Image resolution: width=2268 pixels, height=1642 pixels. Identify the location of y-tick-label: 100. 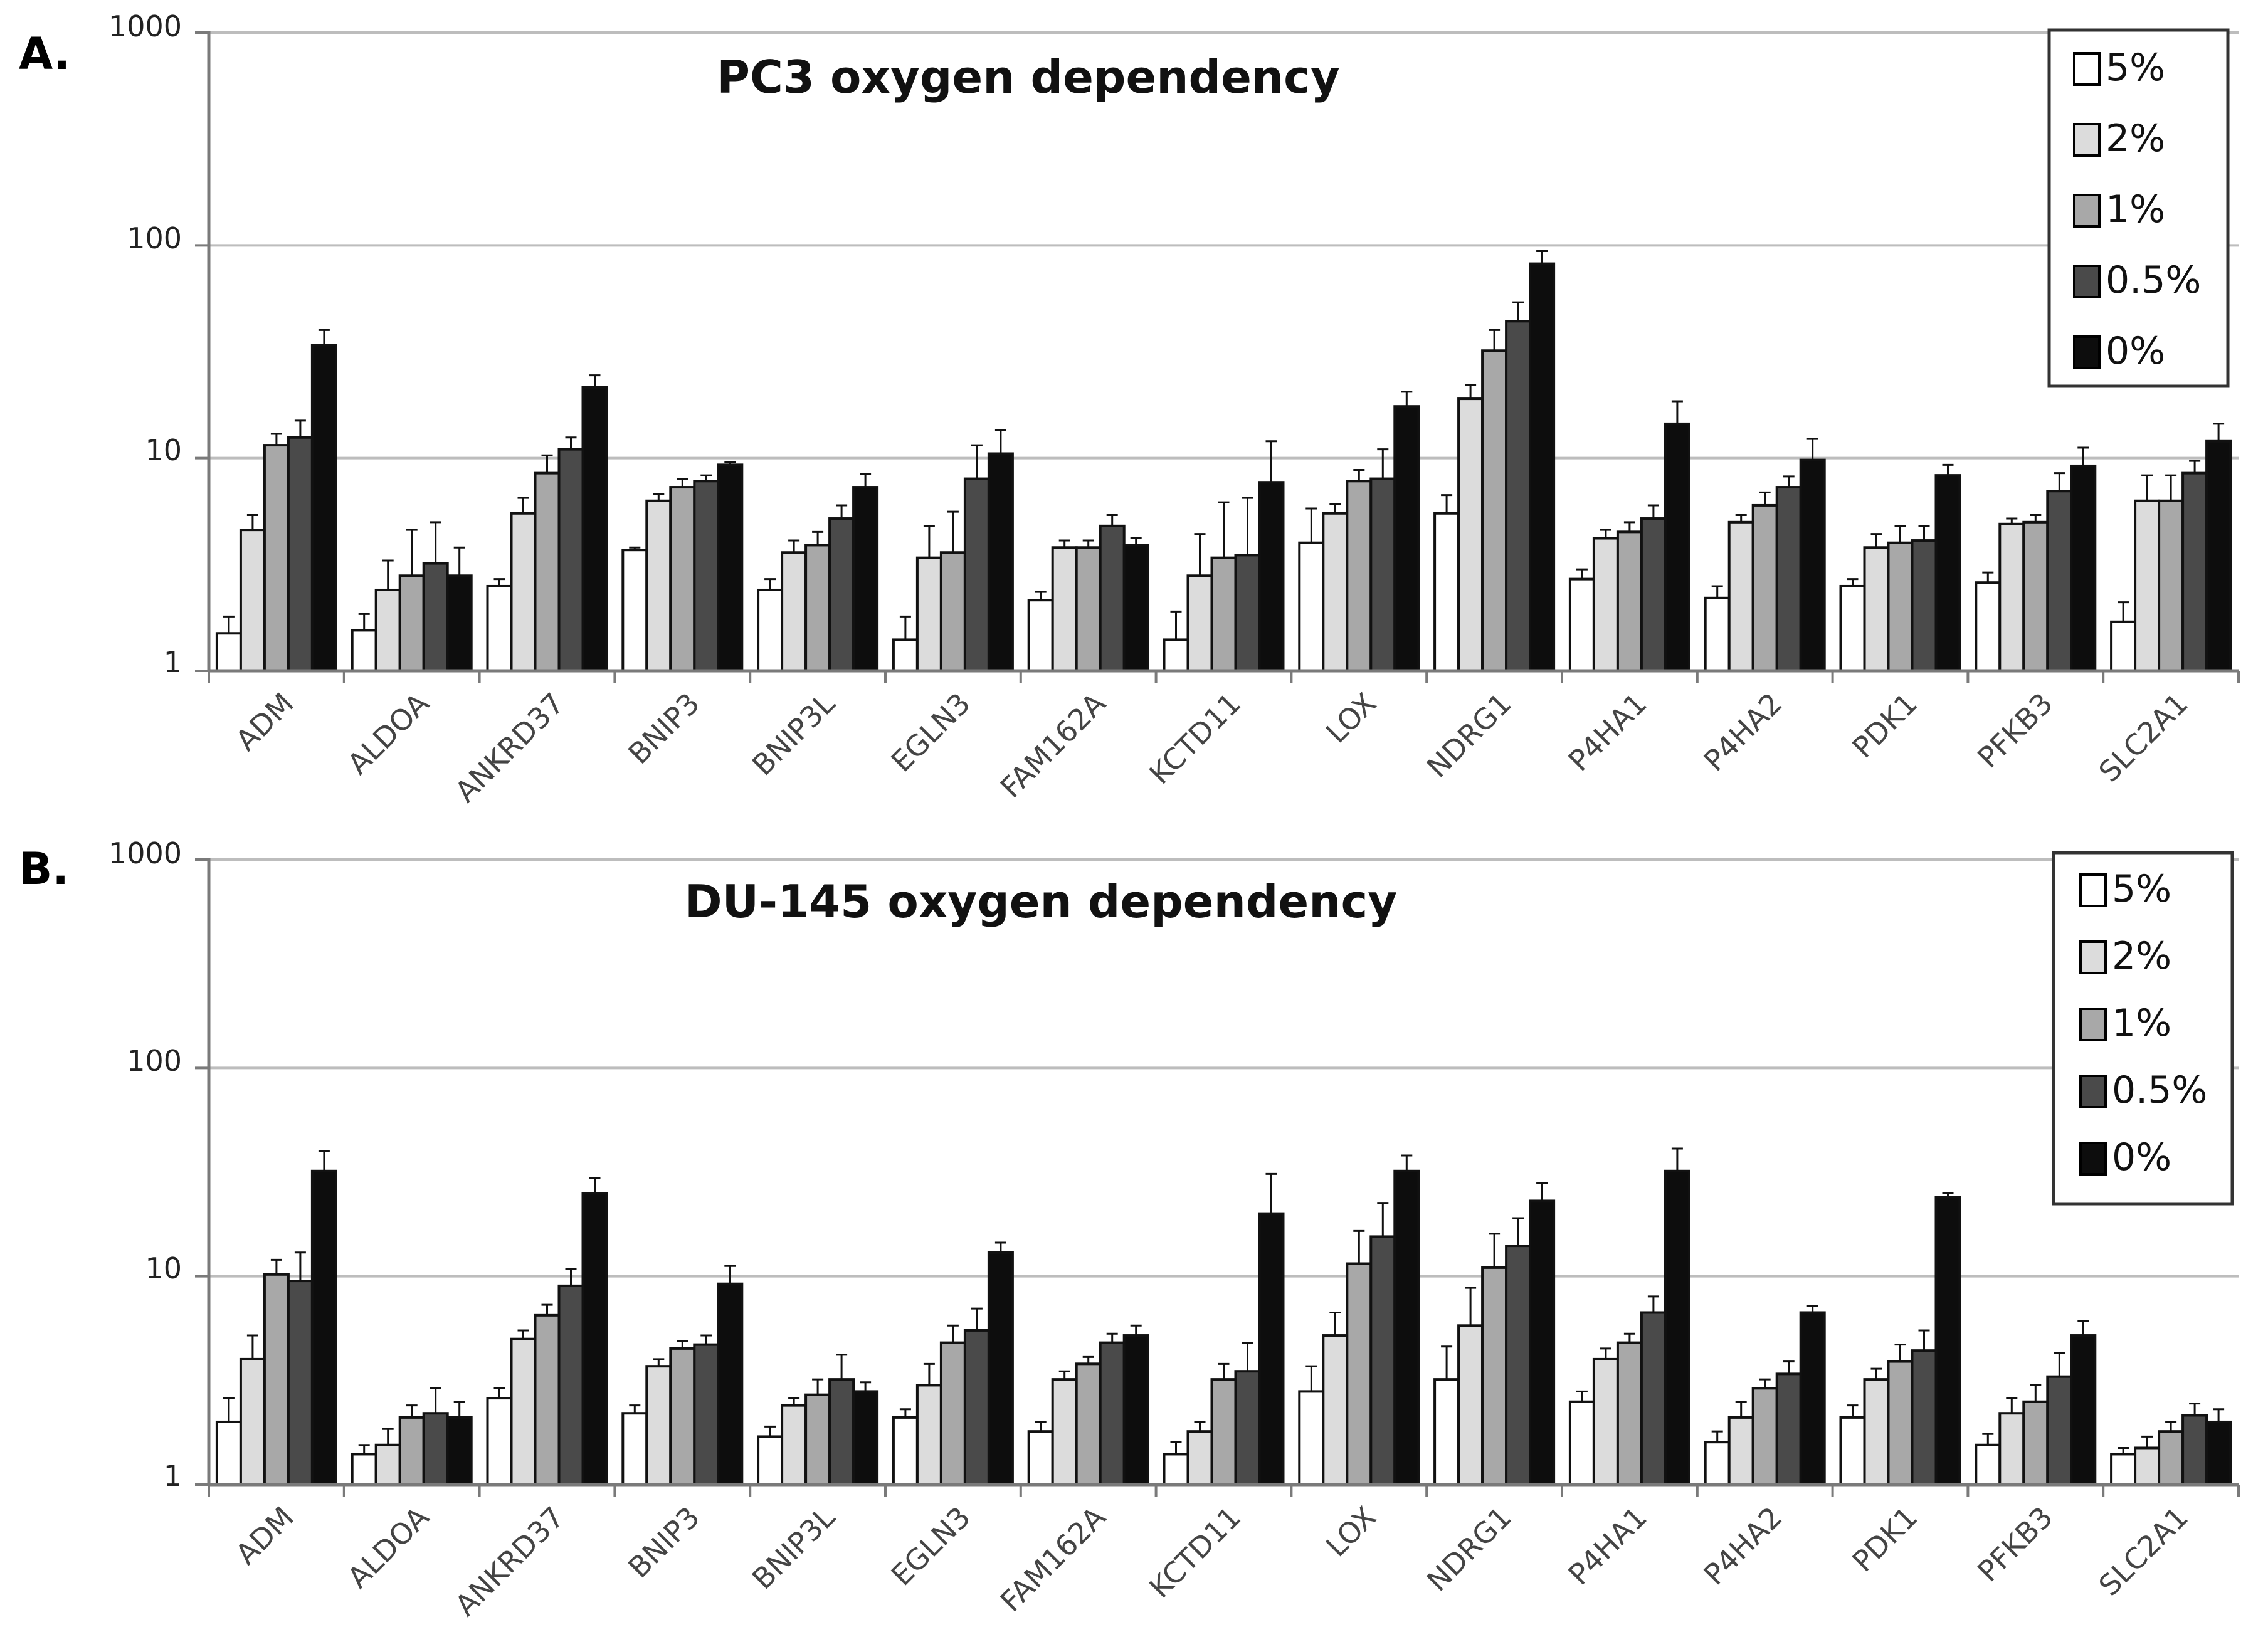
(154, 238).